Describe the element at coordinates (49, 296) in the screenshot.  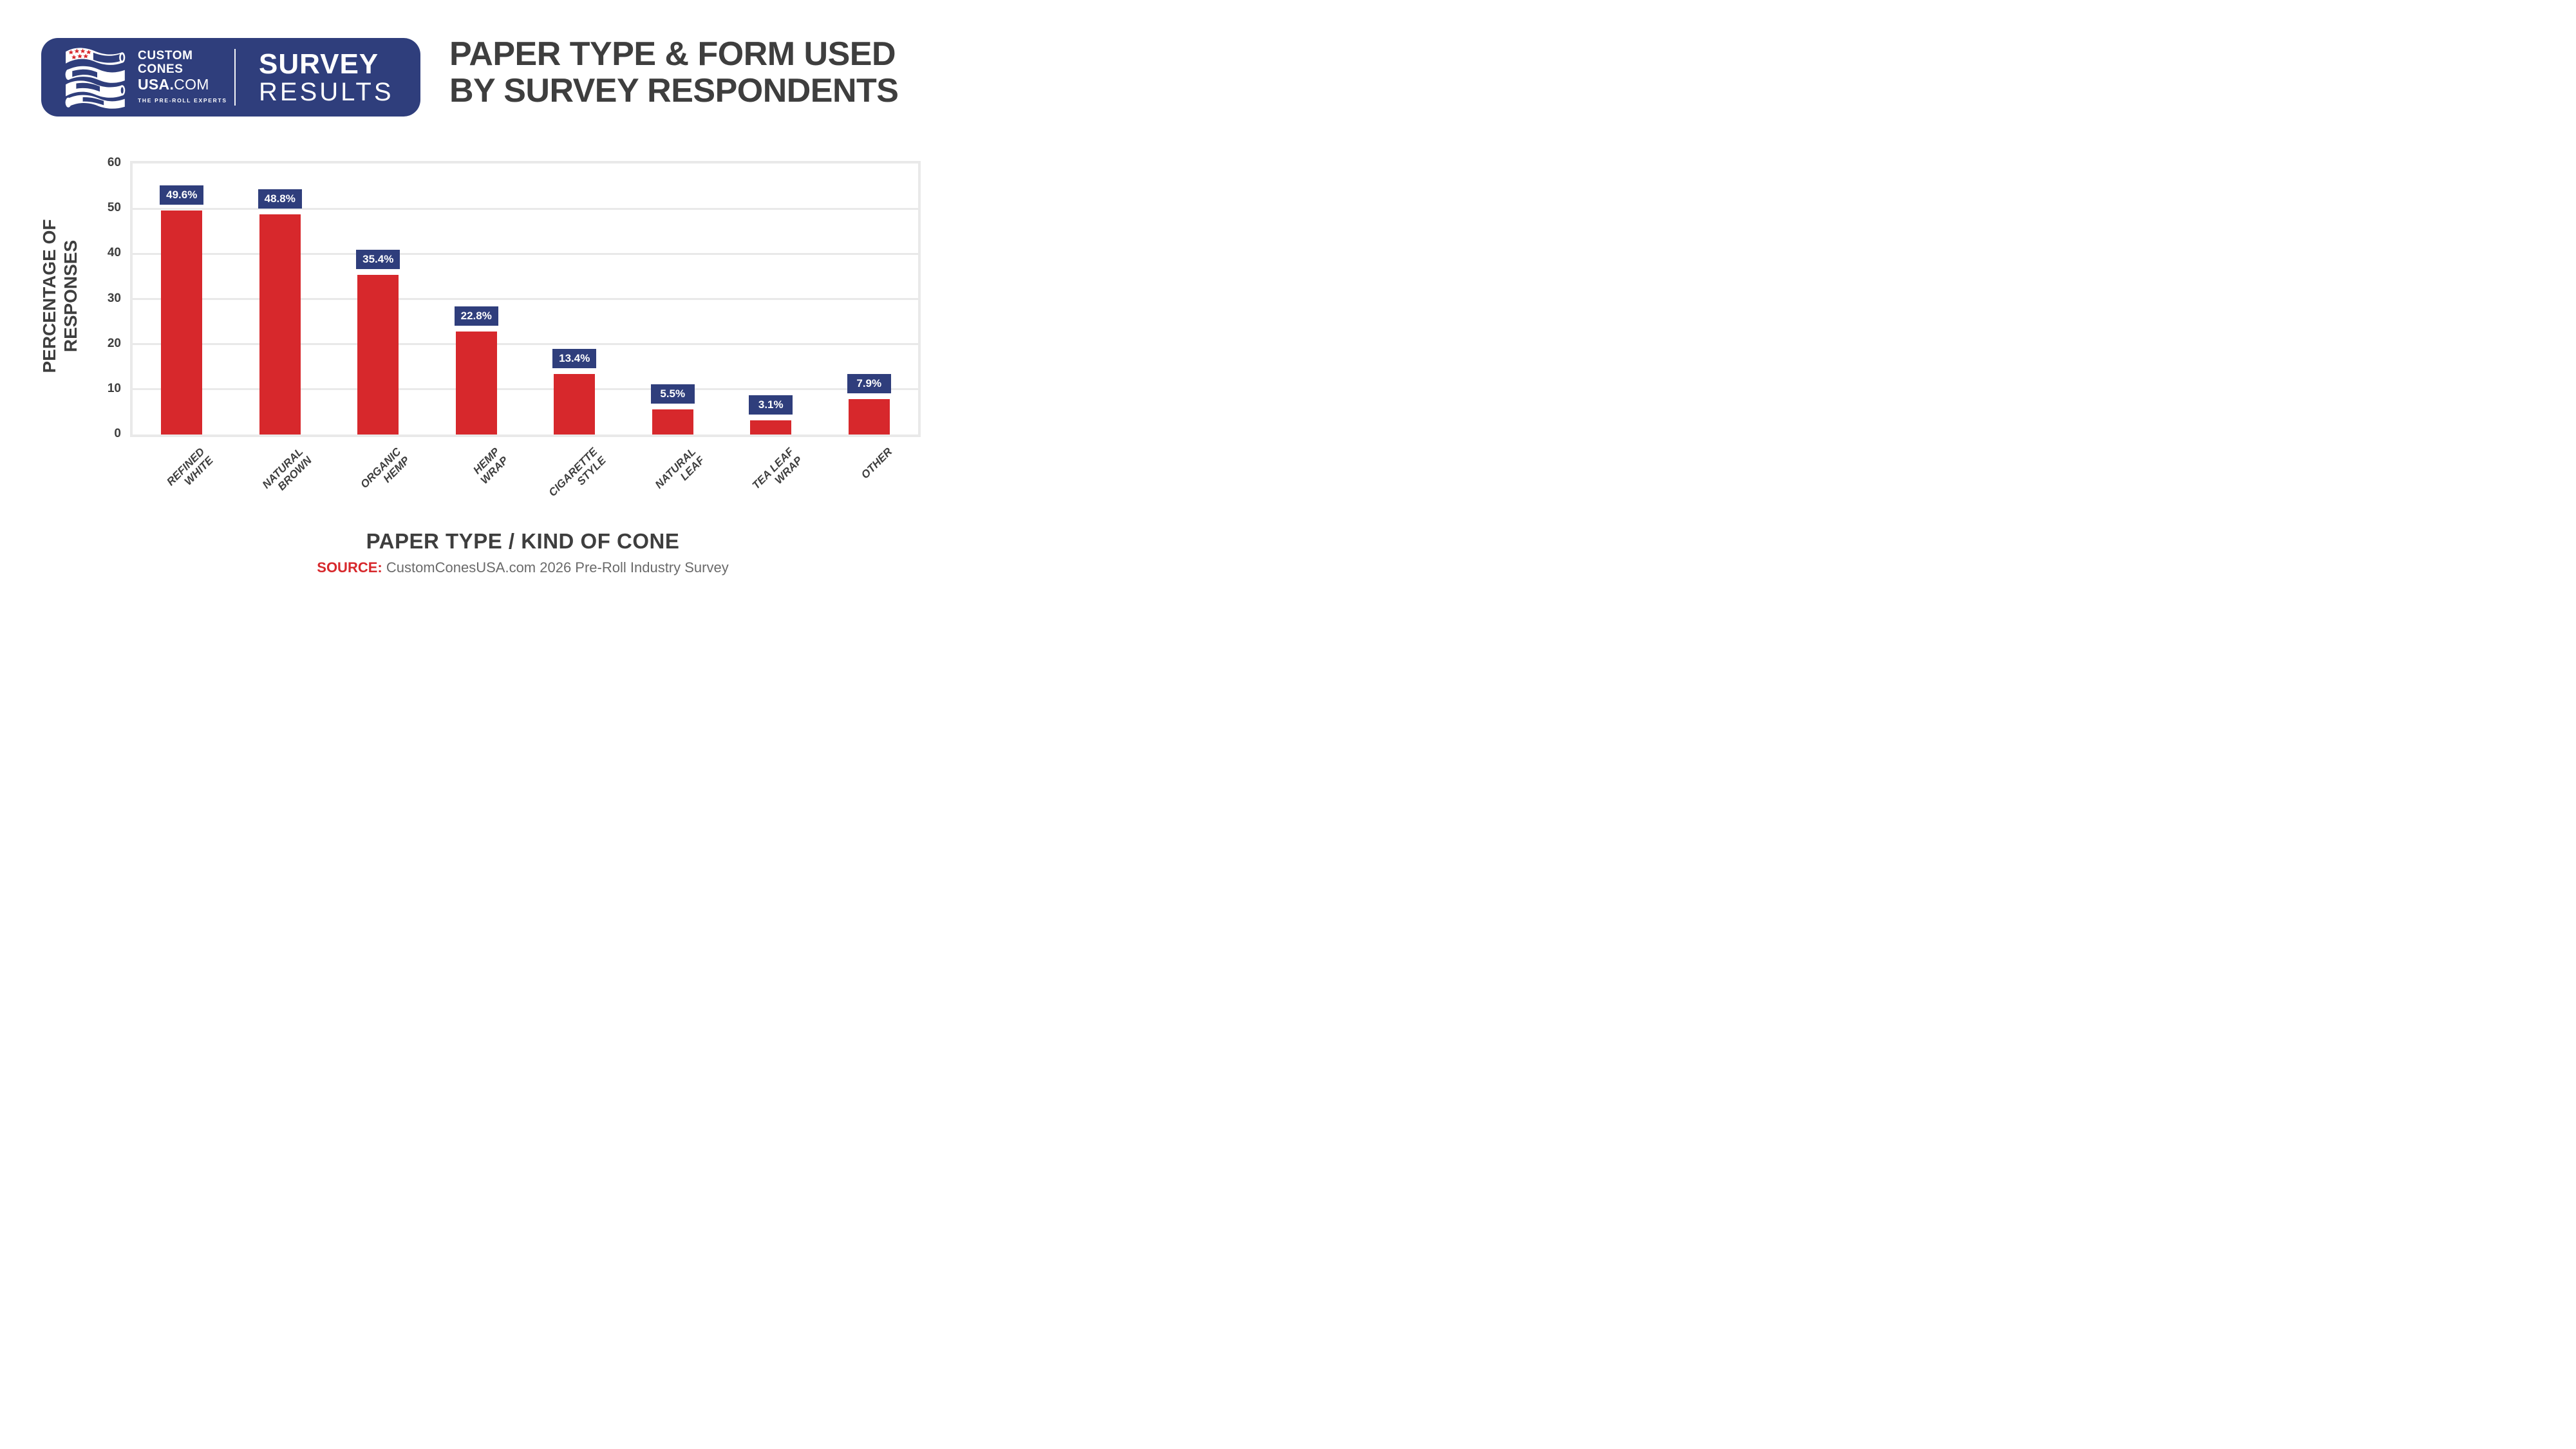
I see `y-axis-title-line1: PERCENTAGE OF` at that location.